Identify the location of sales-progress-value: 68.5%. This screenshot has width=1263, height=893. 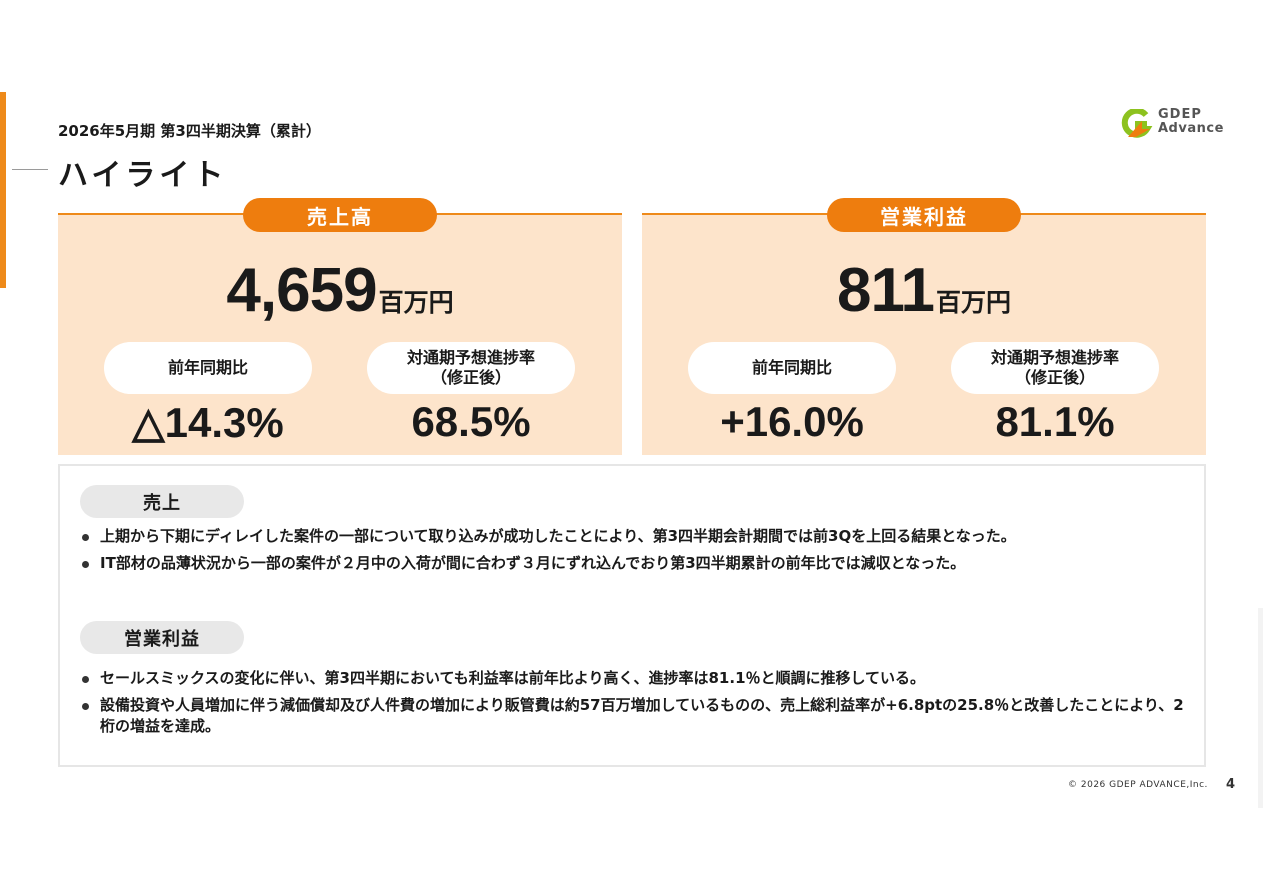
(471, 421).